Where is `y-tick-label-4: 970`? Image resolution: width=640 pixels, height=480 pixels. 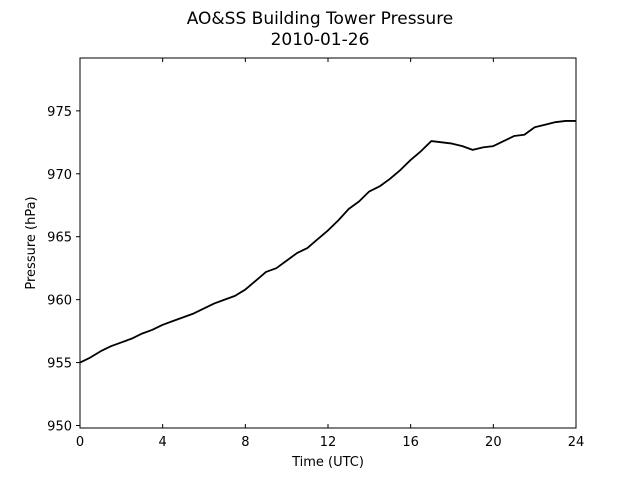 y-tick-label-4: 970 is located at coordinates (59, 175).